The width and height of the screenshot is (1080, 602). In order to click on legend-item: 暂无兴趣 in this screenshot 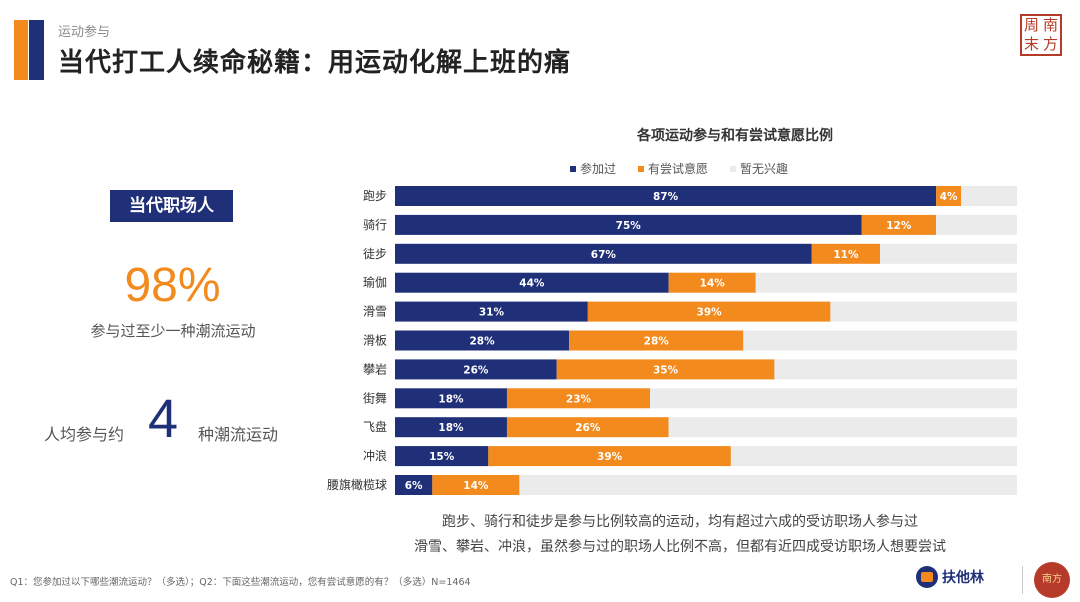, I will do `click(759, 168)`.